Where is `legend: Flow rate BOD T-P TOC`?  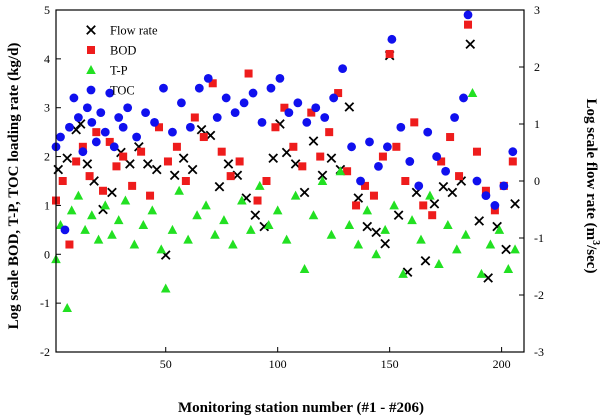 legend: Flow rate BOD T-P TOC is located at coordinates (122, 61).